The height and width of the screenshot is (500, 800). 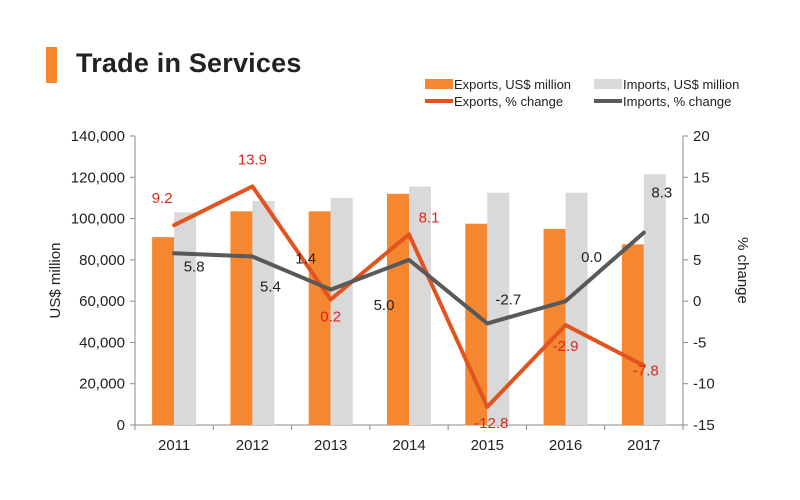 What do you see at coordinates (162, 198) in the screenshot?
I see `exports-pct-label-2011: 9.2` at bounding box center [162, 198].